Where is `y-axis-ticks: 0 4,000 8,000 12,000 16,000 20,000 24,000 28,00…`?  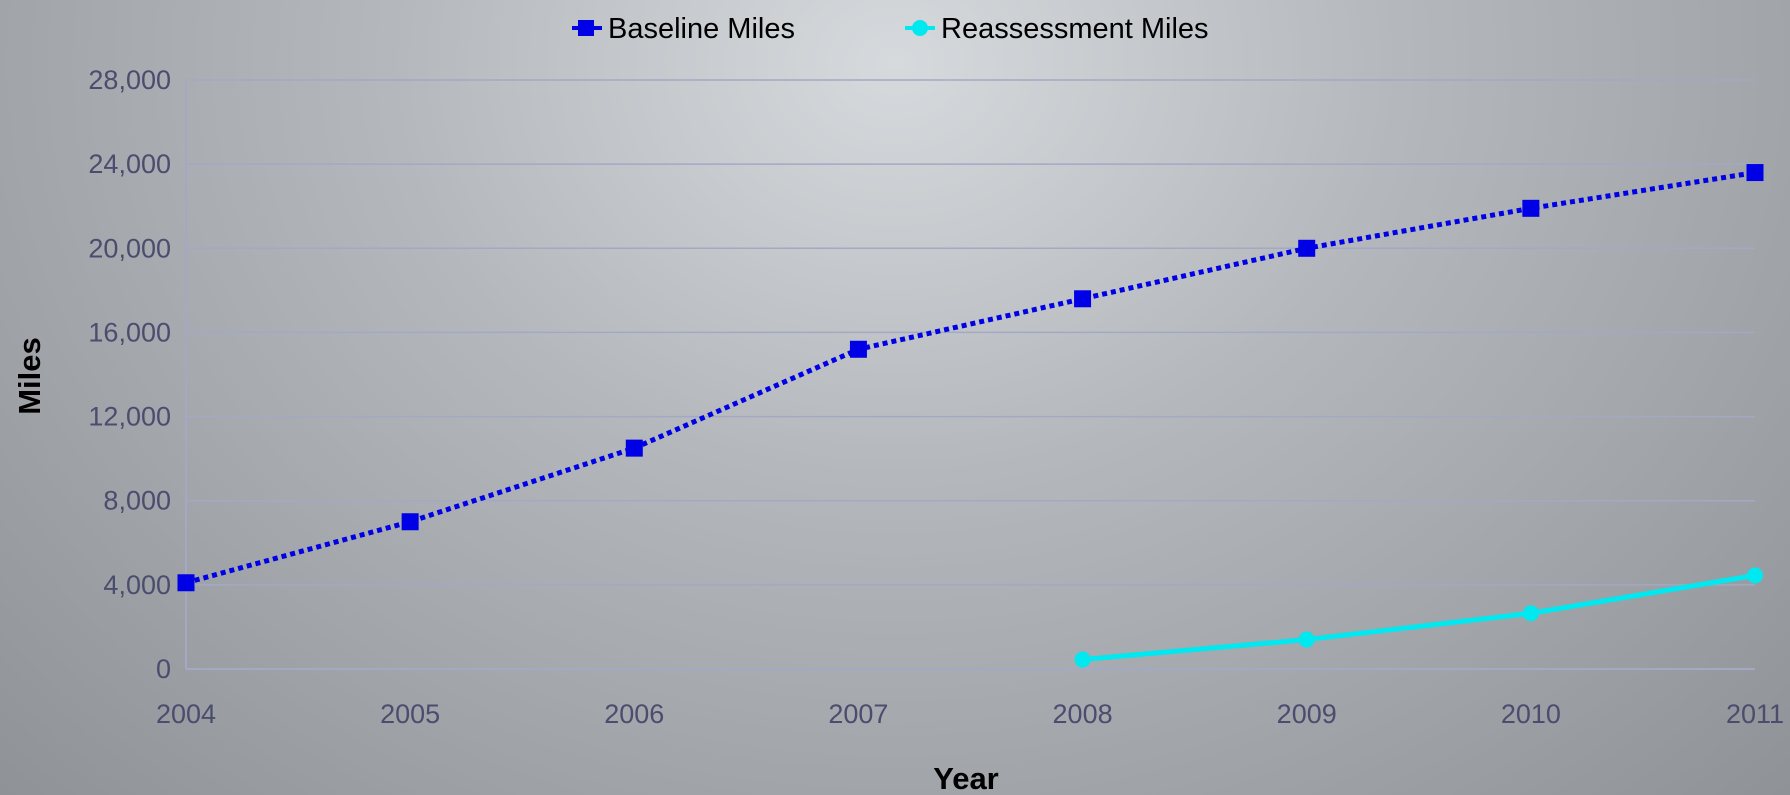
y-axis-ticks: 0 4,000 8,000 12,000 16,000 20,000 24,000 28,00… is located at coordinates (129, 374).